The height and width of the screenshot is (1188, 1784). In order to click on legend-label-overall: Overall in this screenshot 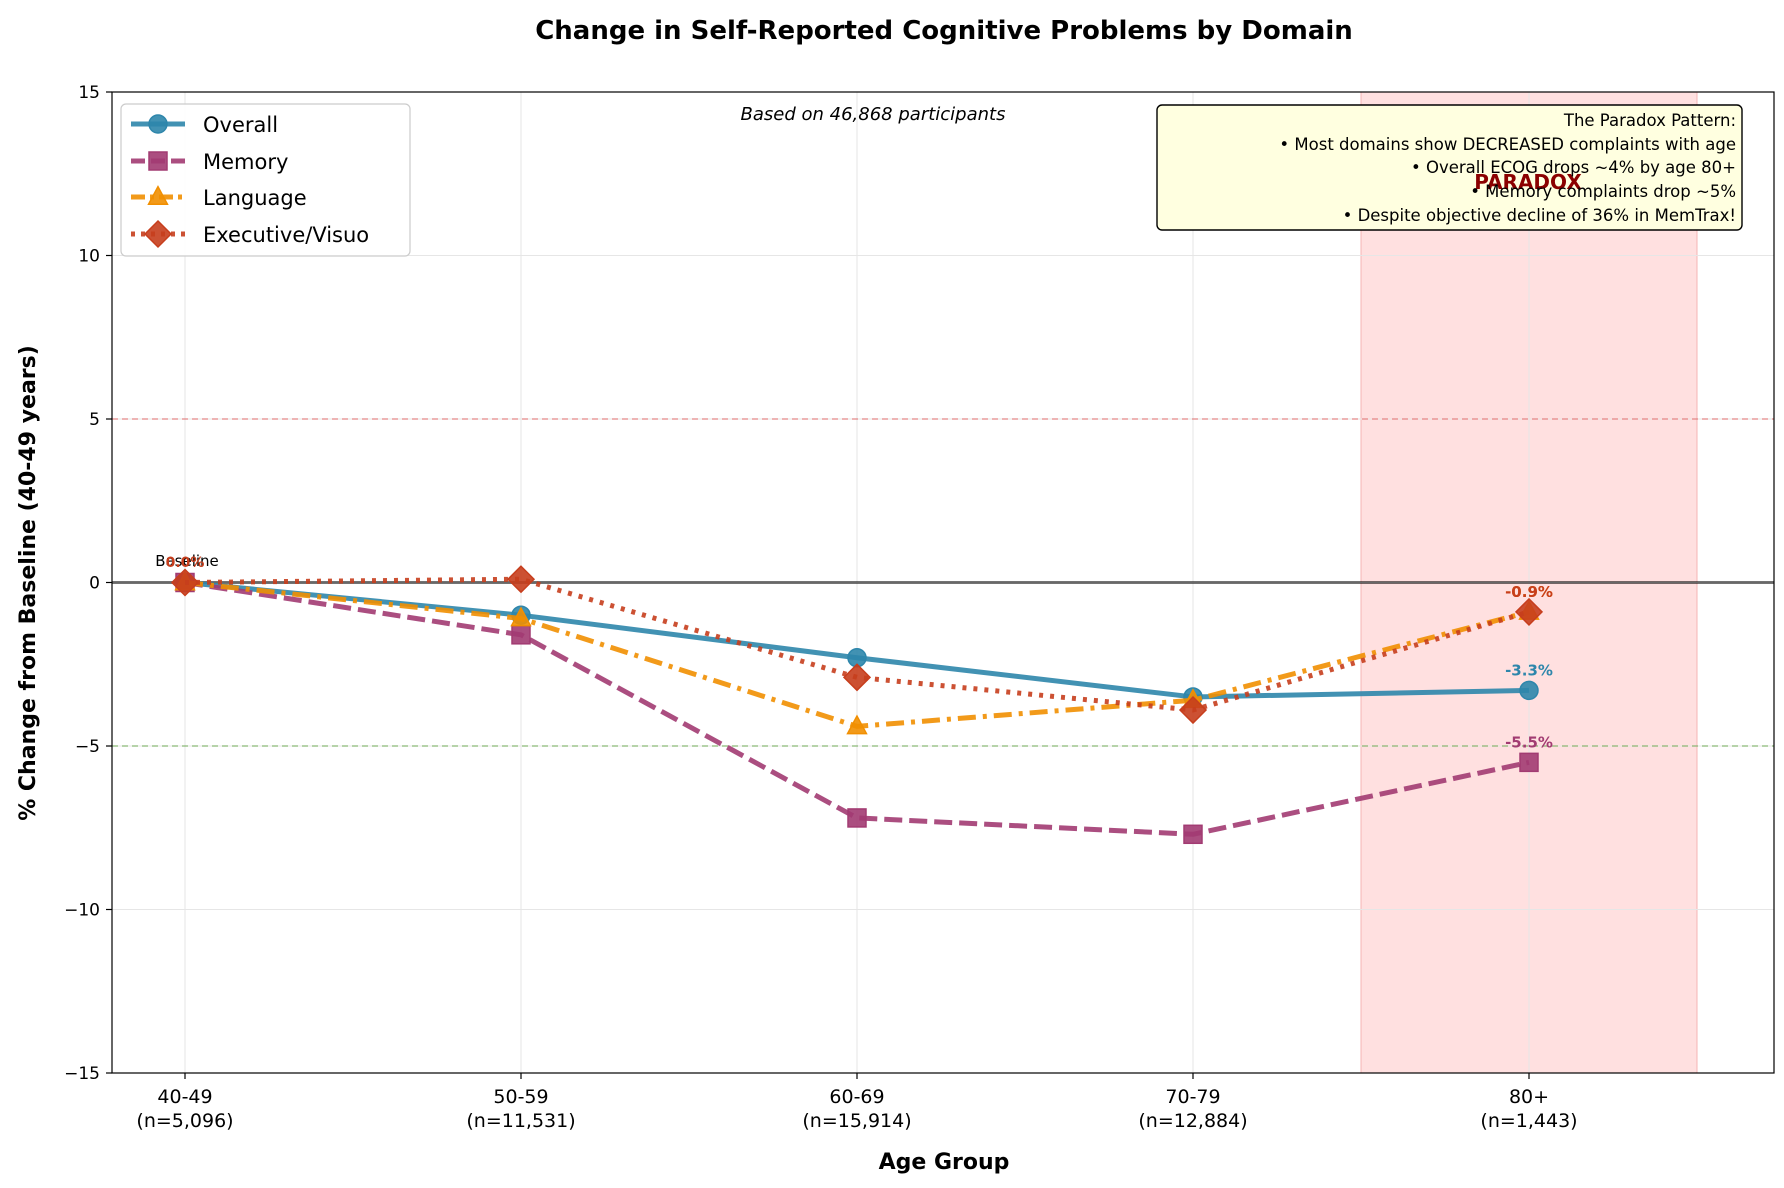, I will do `click(240, 125)`.